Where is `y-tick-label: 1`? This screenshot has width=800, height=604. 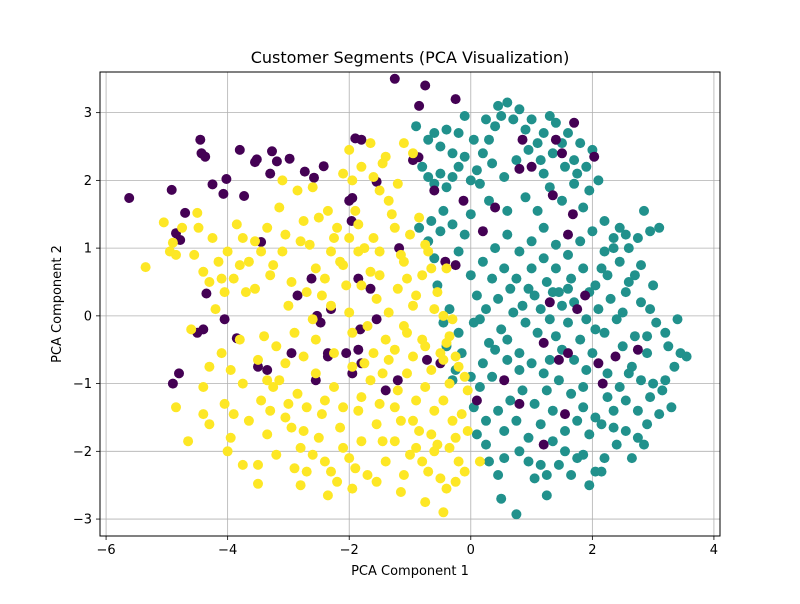 y-tick-label: 1 is located at coordinates (88, 249).